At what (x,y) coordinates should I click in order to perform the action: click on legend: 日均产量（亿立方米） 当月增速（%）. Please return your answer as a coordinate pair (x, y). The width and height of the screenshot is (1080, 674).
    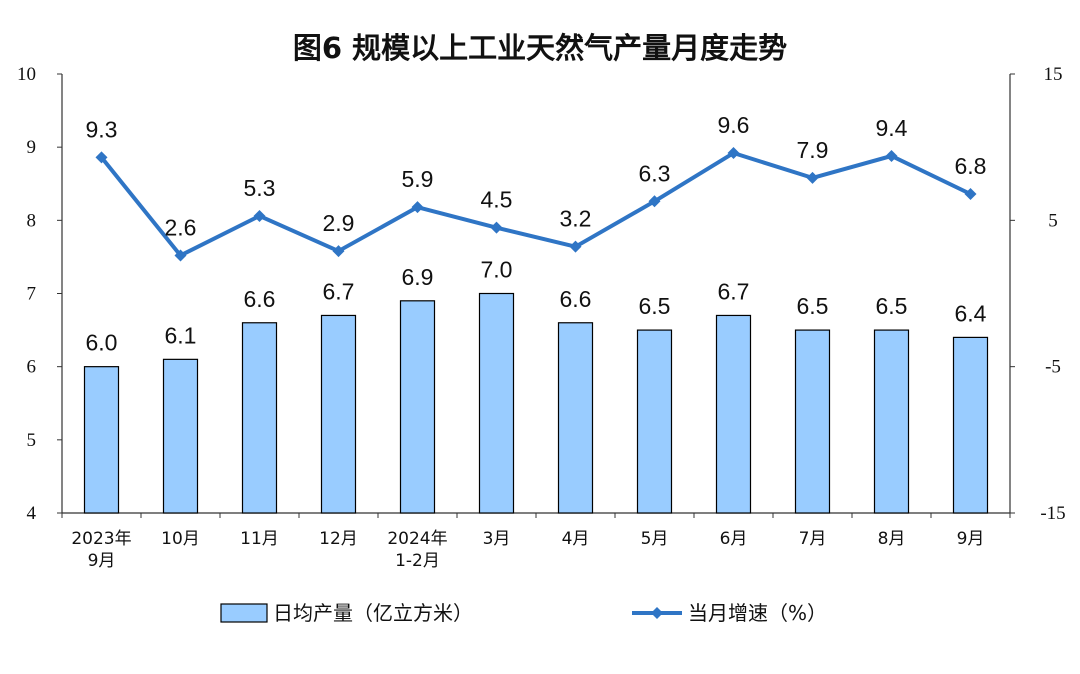
    Looking at the image, I should click on (523, 613).